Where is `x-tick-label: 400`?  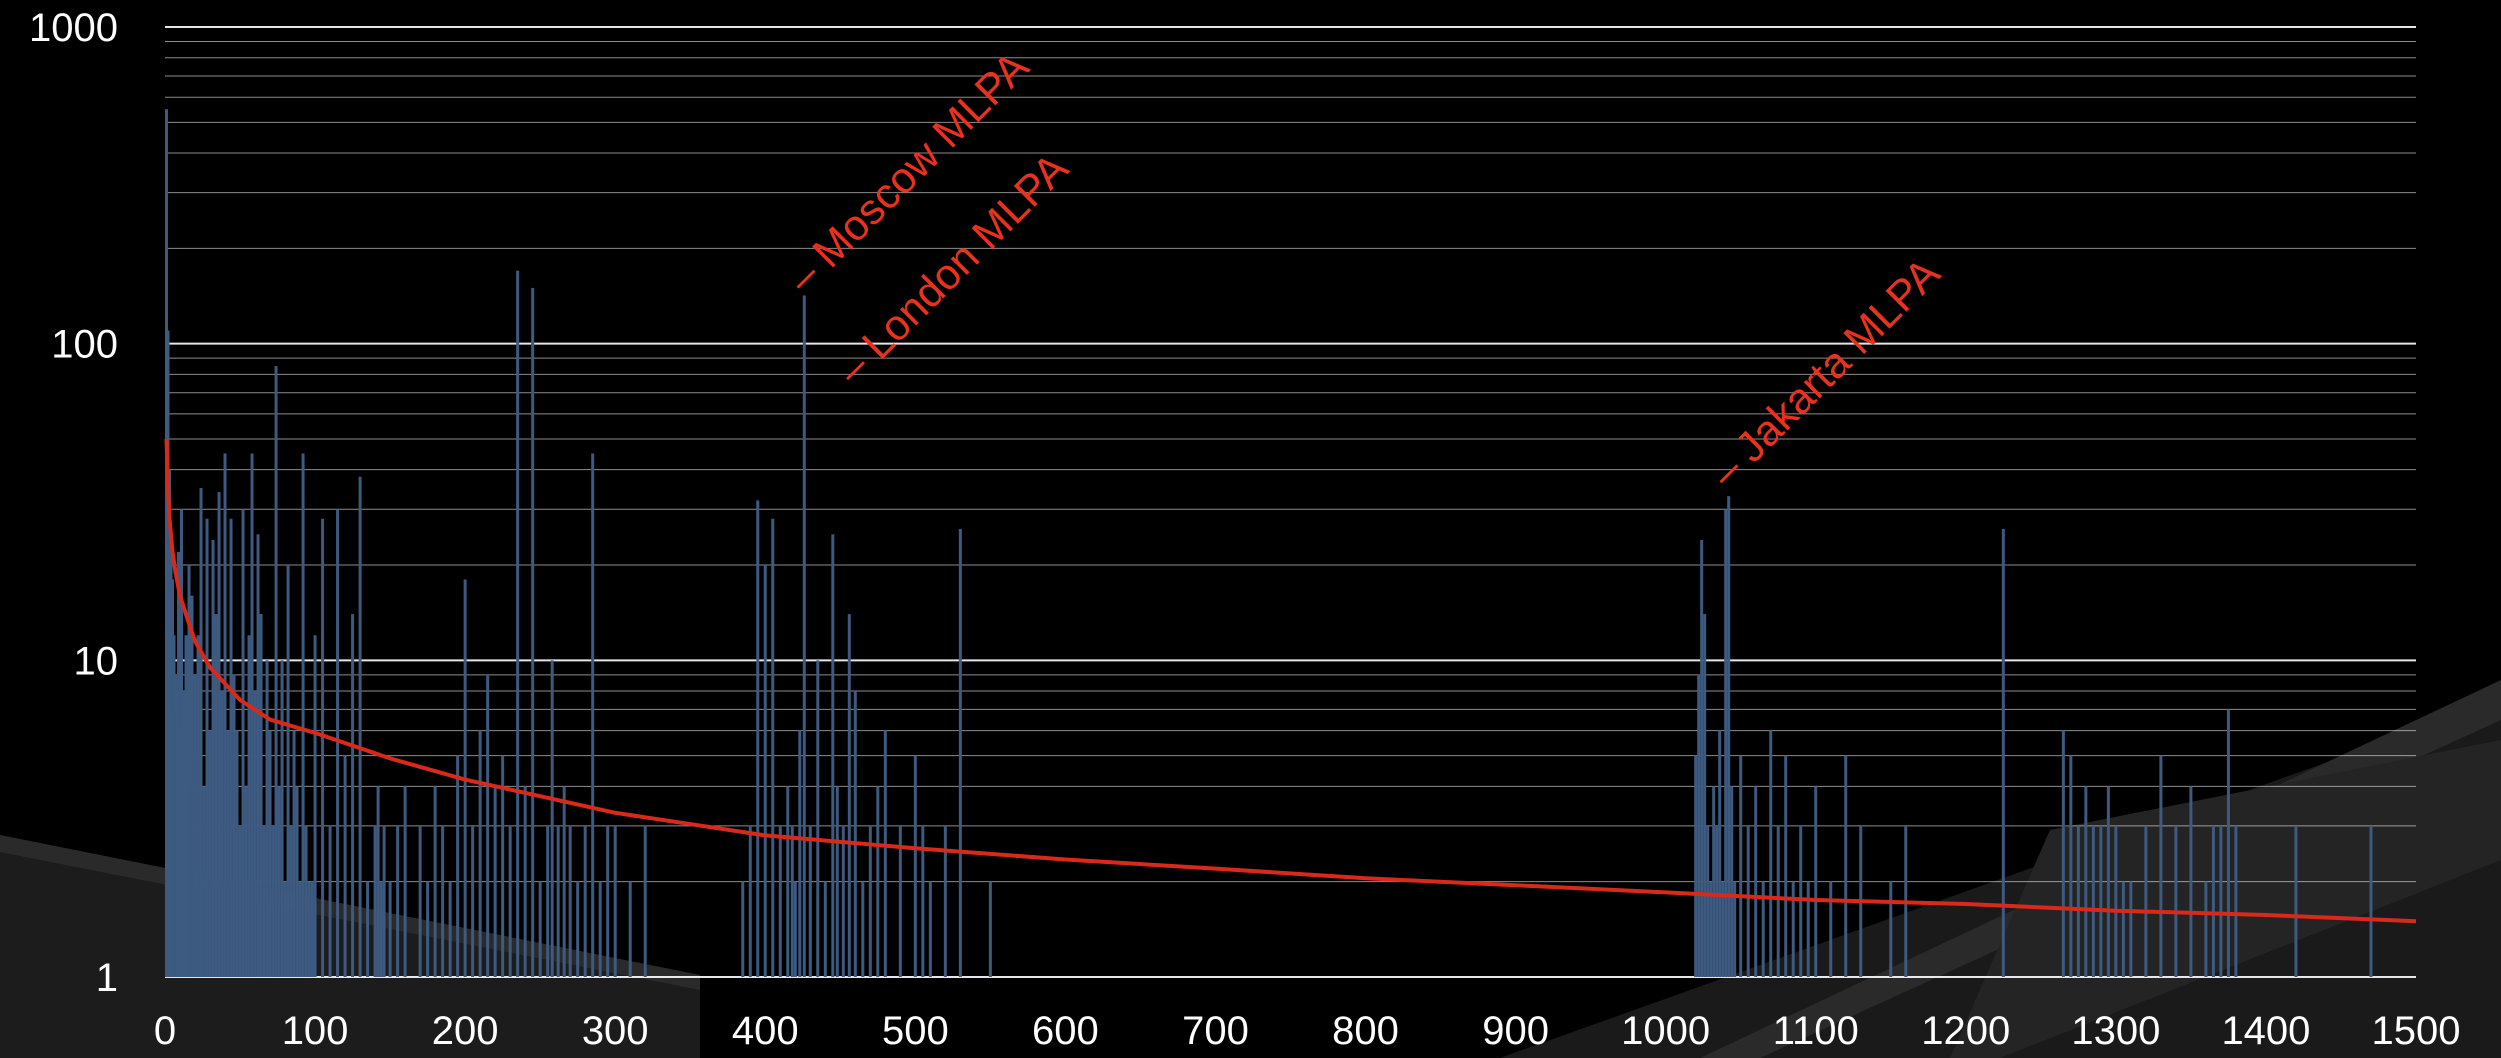
x-tick-label: 400 is located at coordinates (765, 1031).